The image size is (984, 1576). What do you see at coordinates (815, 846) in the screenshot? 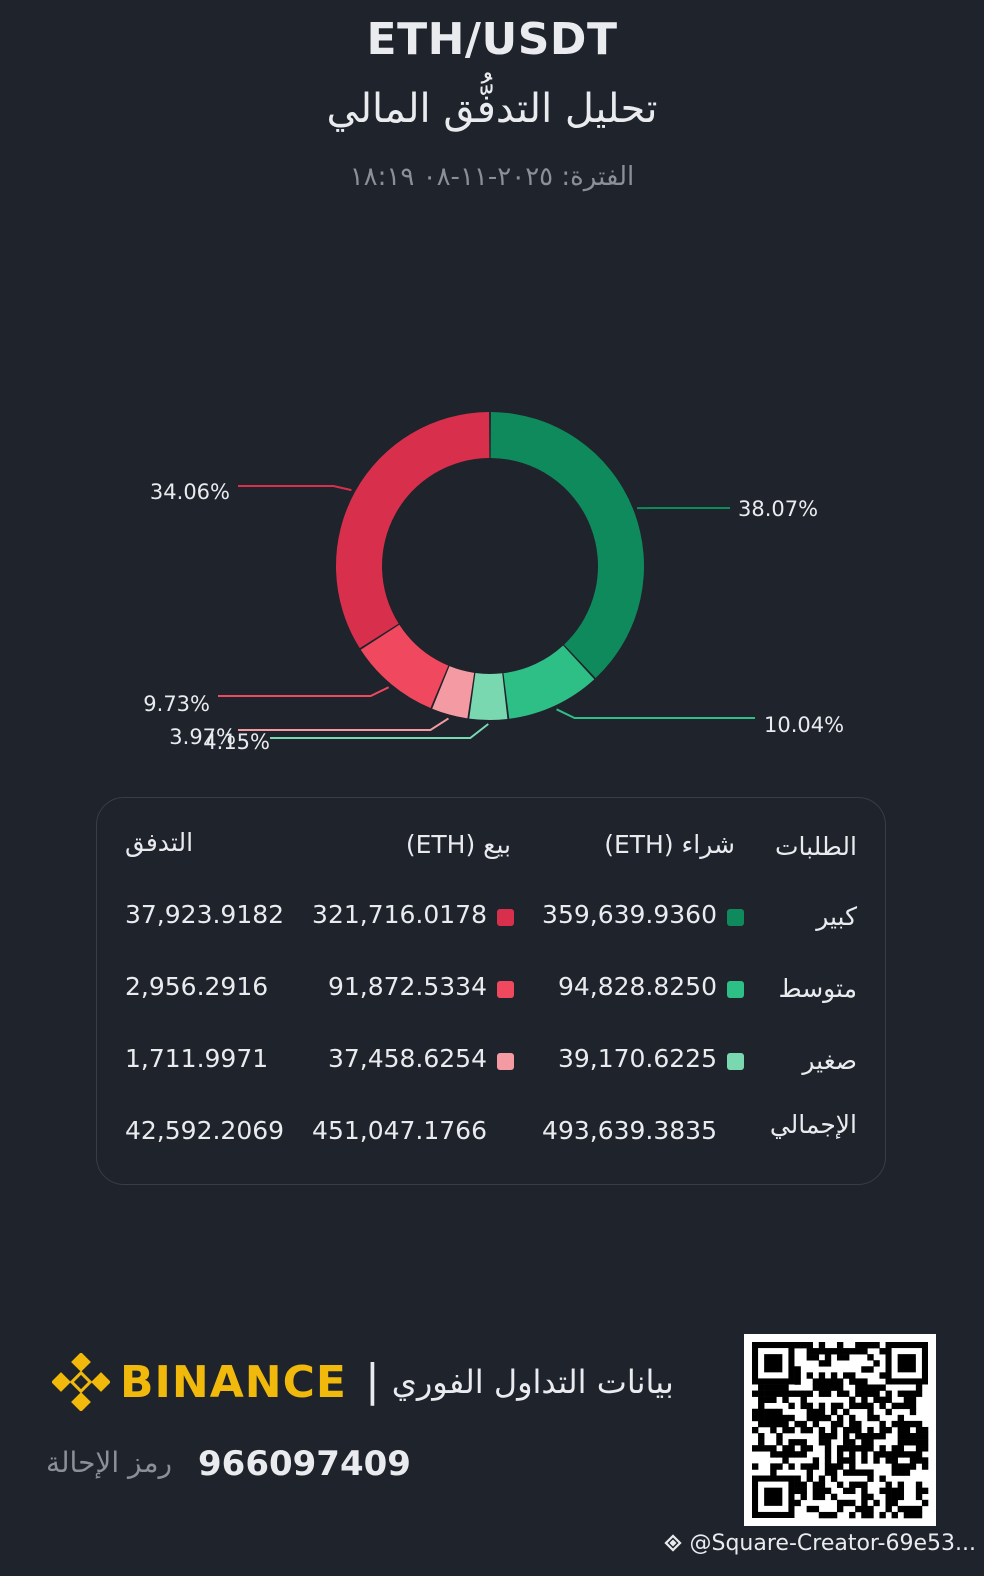
I see `header-orders: الطلبات` at bounding box center [815, 846].